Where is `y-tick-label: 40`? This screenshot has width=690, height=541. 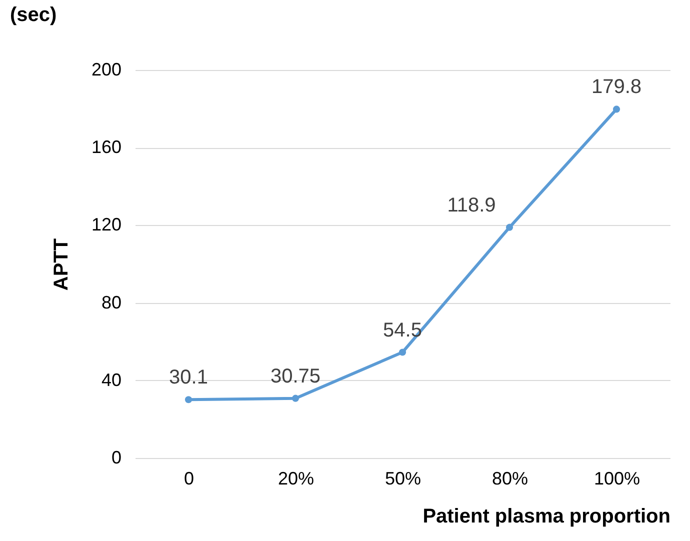 y-tick-label: 40 is located at coordinates (111, 380).